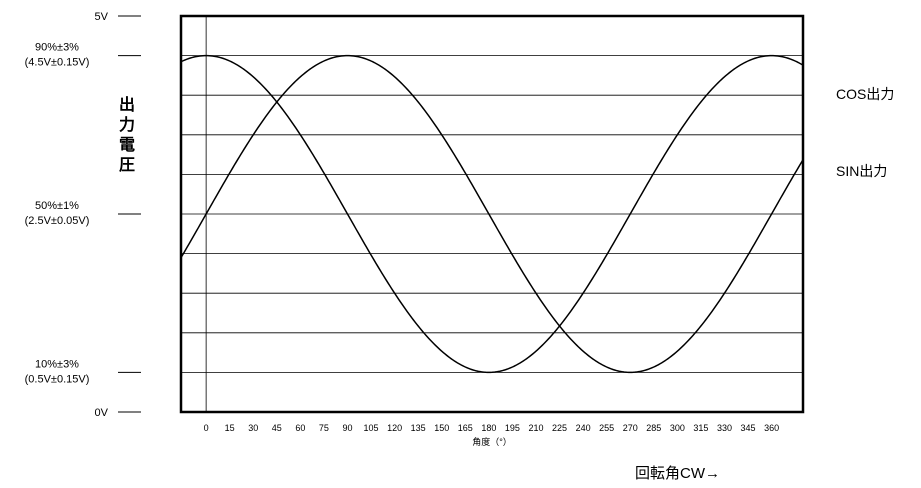 The height and width of the screenshot is (488, 921). What do you see at coordinates (127, 145) in the screenshot?
I see `y-axis-title-char: 電` at bounding box center [127, 145].